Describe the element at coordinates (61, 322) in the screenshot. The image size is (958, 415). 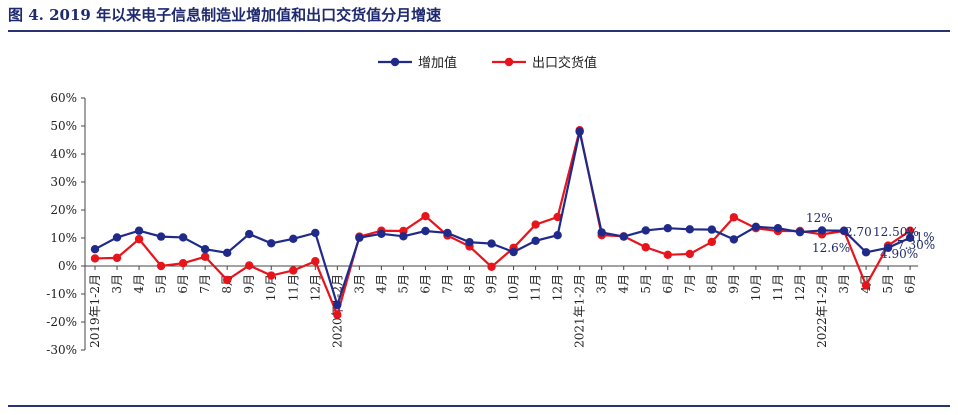
I see `y-tick-label: -20%` at that location.